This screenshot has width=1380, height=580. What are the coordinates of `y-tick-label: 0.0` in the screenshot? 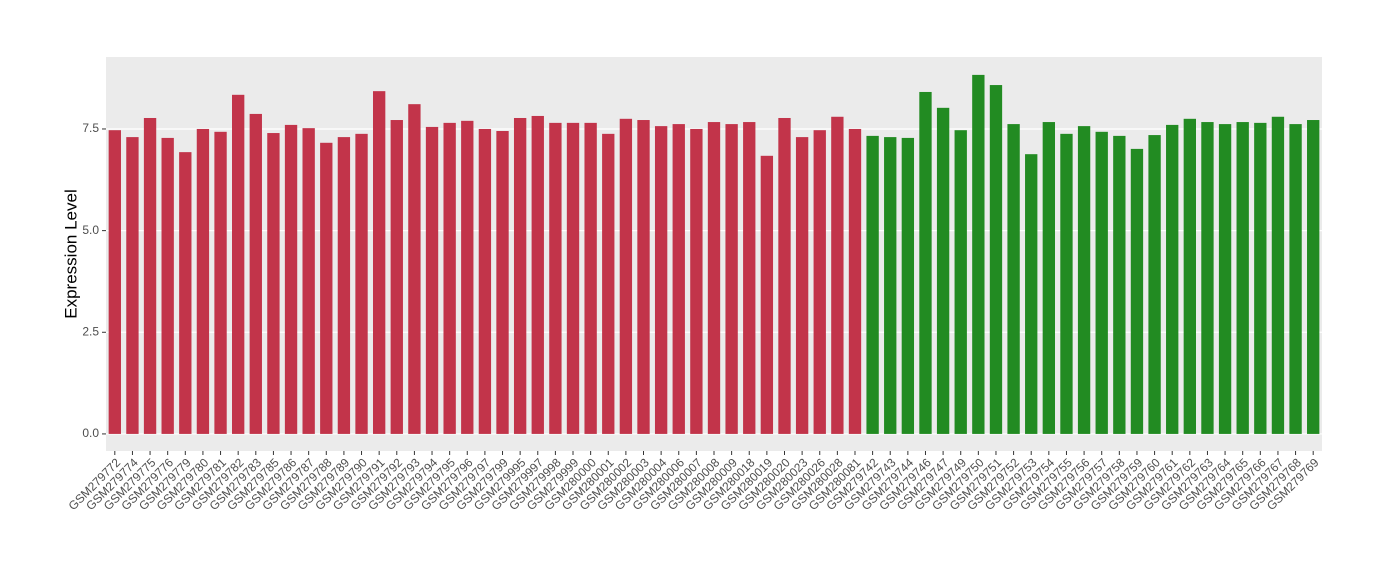 It's located at (90, 433).